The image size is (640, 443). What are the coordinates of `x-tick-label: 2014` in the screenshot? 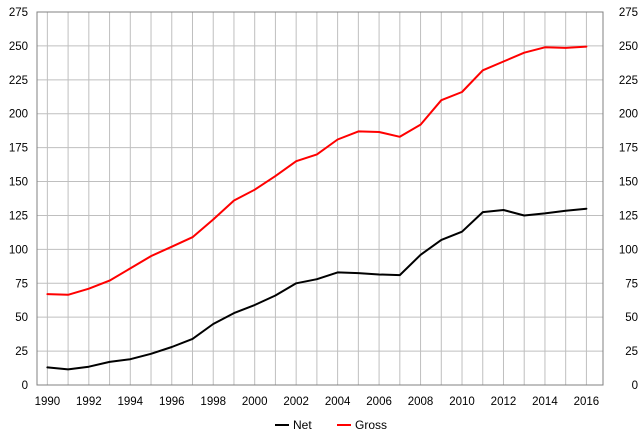 It's located at (545, 402).